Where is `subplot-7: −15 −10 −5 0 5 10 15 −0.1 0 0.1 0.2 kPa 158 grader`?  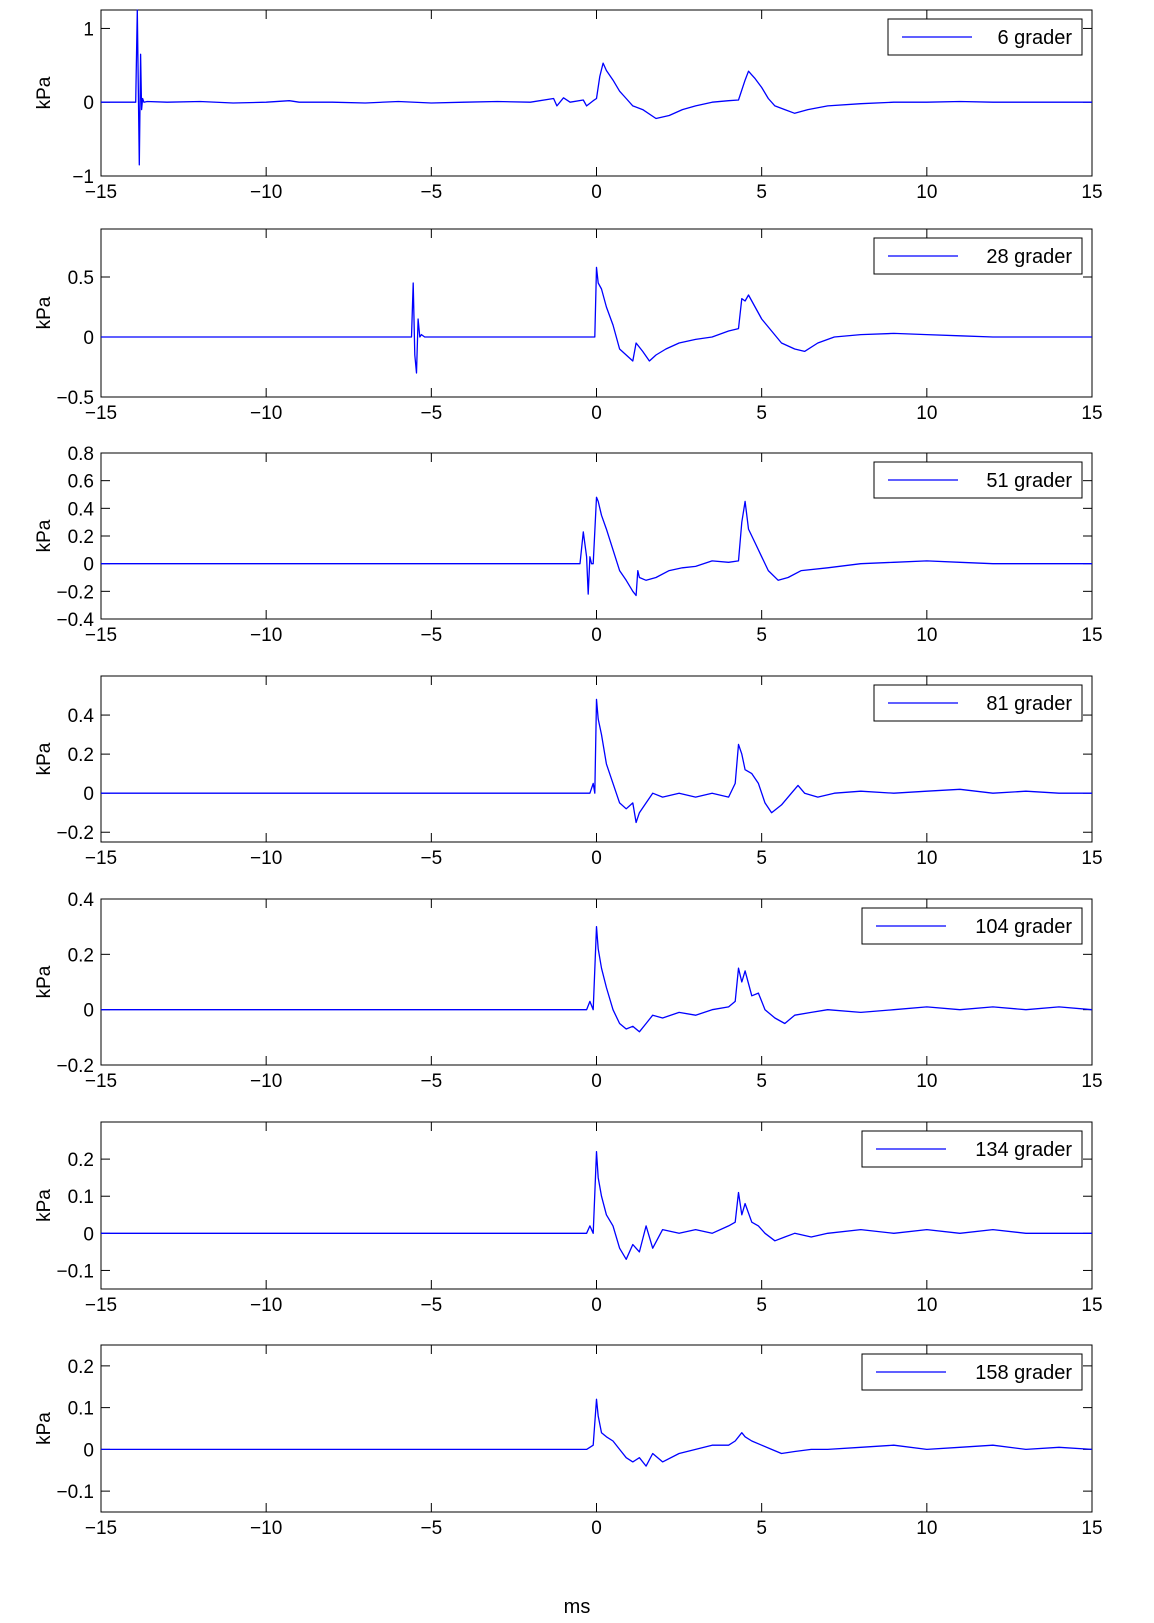 subplot-7: −15 −10 −5 0 5 10 15 −0.1 0 0.1 0.2 kPa 158 grader is located at coordinates (568, 1441).